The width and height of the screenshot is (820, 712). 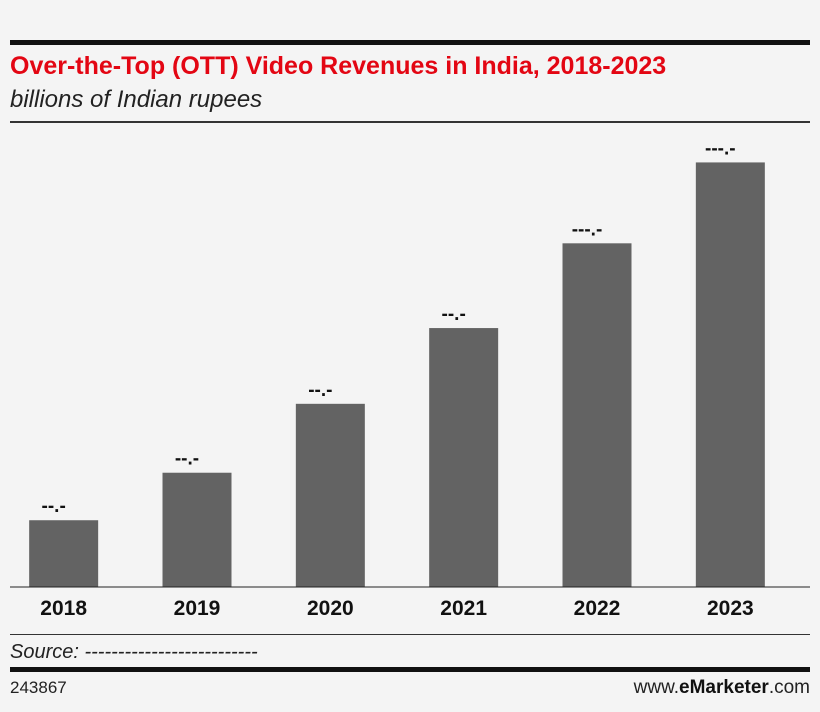 What do you see at coordinates (587, 229) in the screenshot?
I see `data-label-2022: ---.-` at bounding box center [587, 229].